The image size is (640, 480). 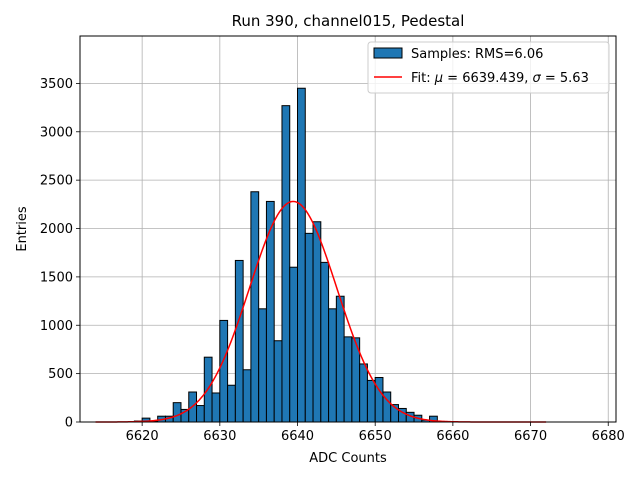 What do you see at coordinates (56, 181) in the screenshot?
I see `y-tick-label: 2500` at bounding box center [56, 181].